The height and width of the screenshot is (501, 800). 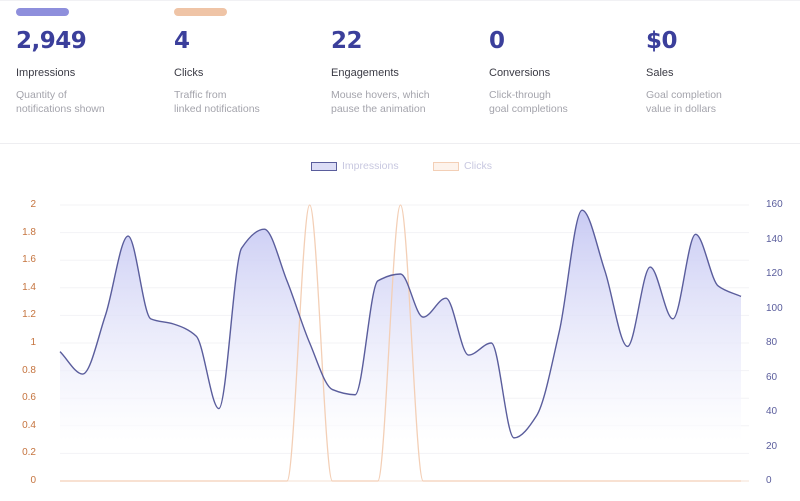 I want to click on left-axis-tick: 0, so click(x=33, y=480).